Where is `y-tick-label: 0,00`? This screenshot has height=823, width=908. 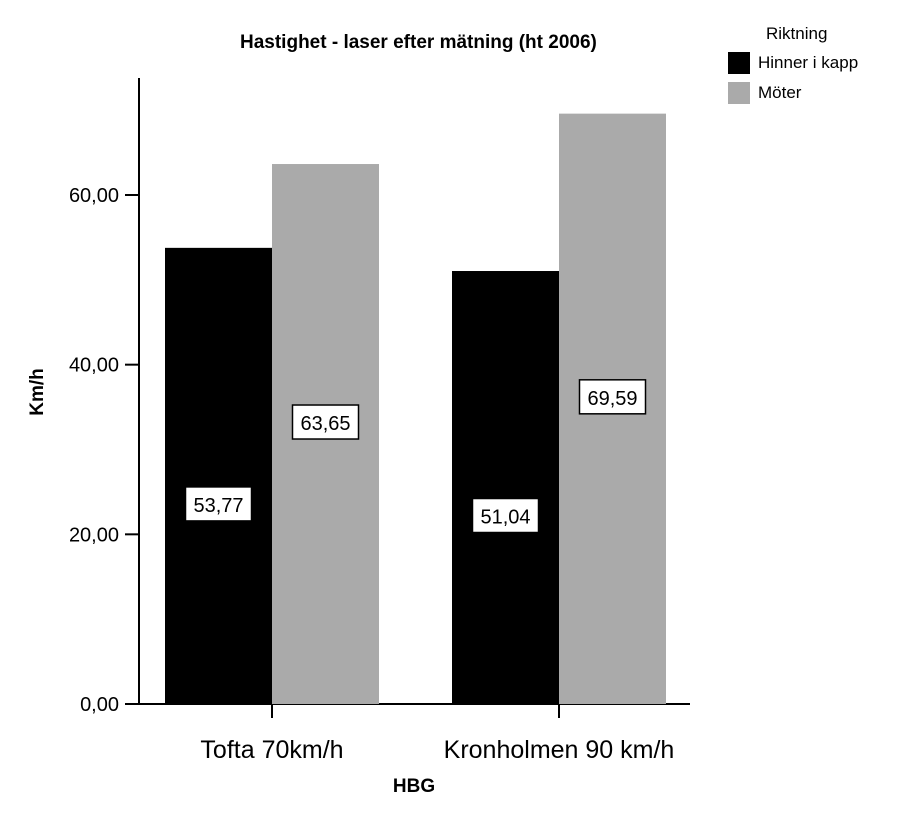
y-tick-label: 0,00 is located at coordinates (99, 705).